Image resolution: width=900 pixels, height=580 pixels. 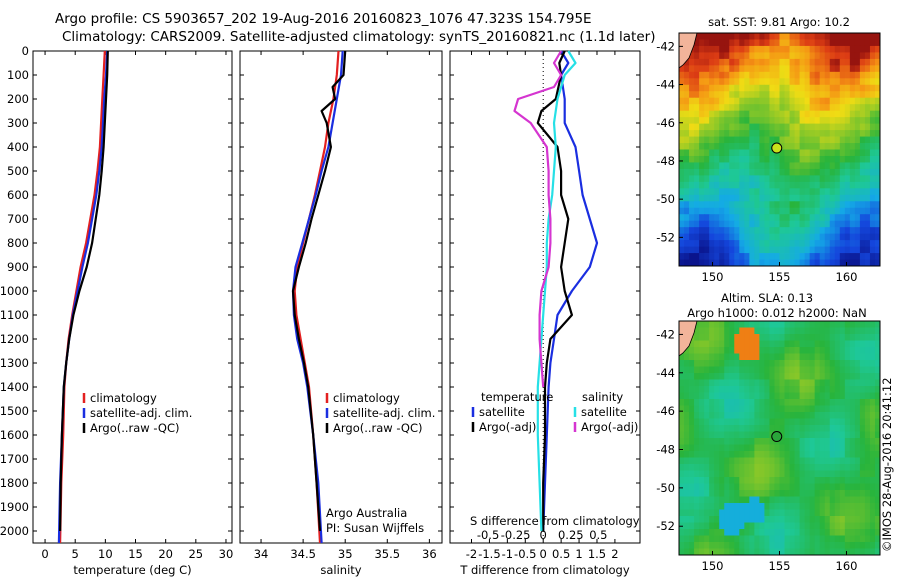 I want to click on y-tick-label: 200, so click(x=18, y=99).